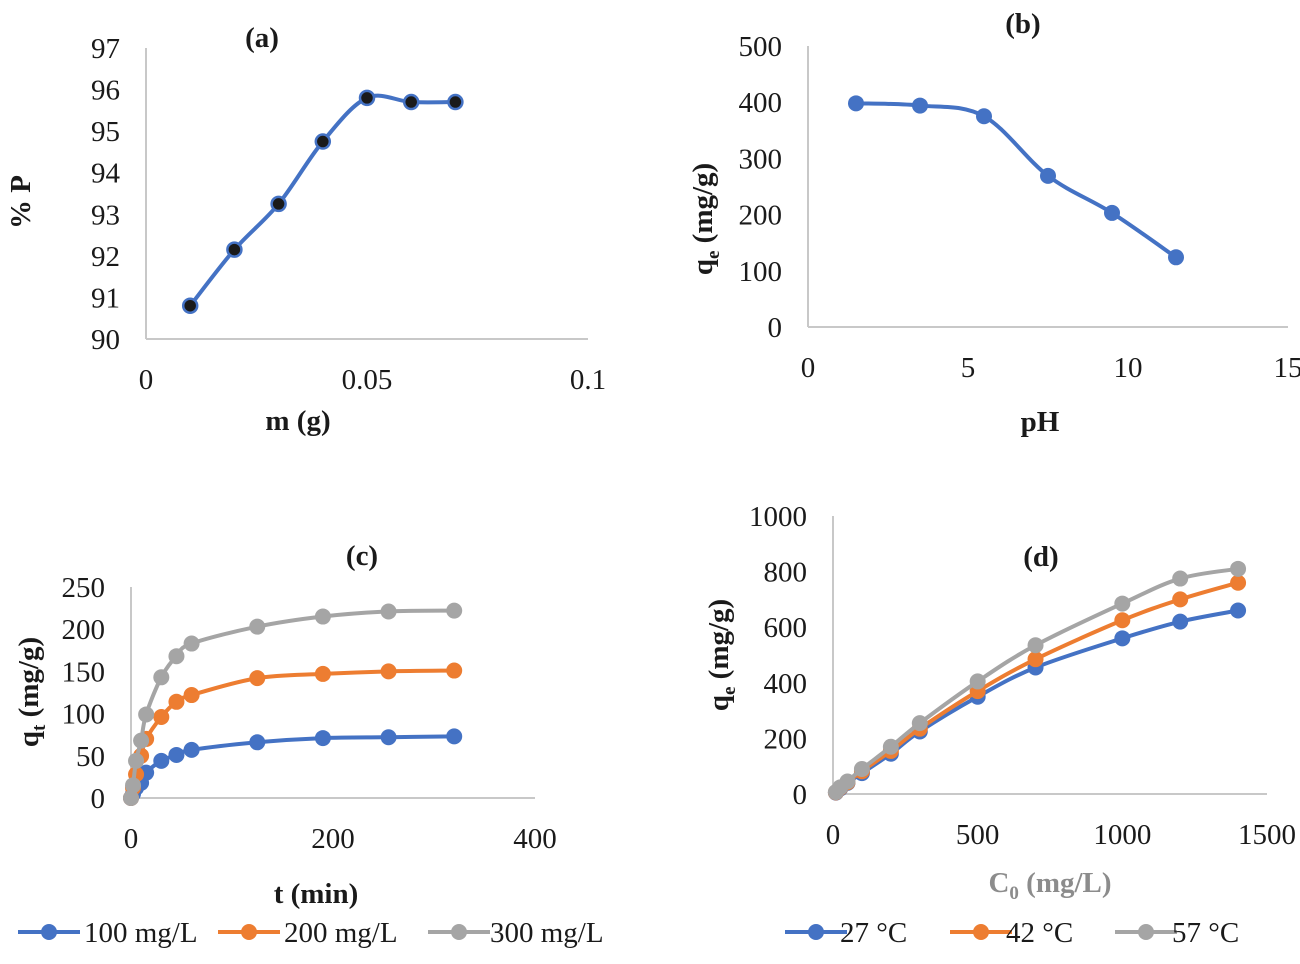 Image resolution: width=1300 pixels, height=964 pixels. What do you see at coordinates (297, 421) in the screenshot?
I see `panel-a-xlabel: m (g)` at bounding box center [297, 421].